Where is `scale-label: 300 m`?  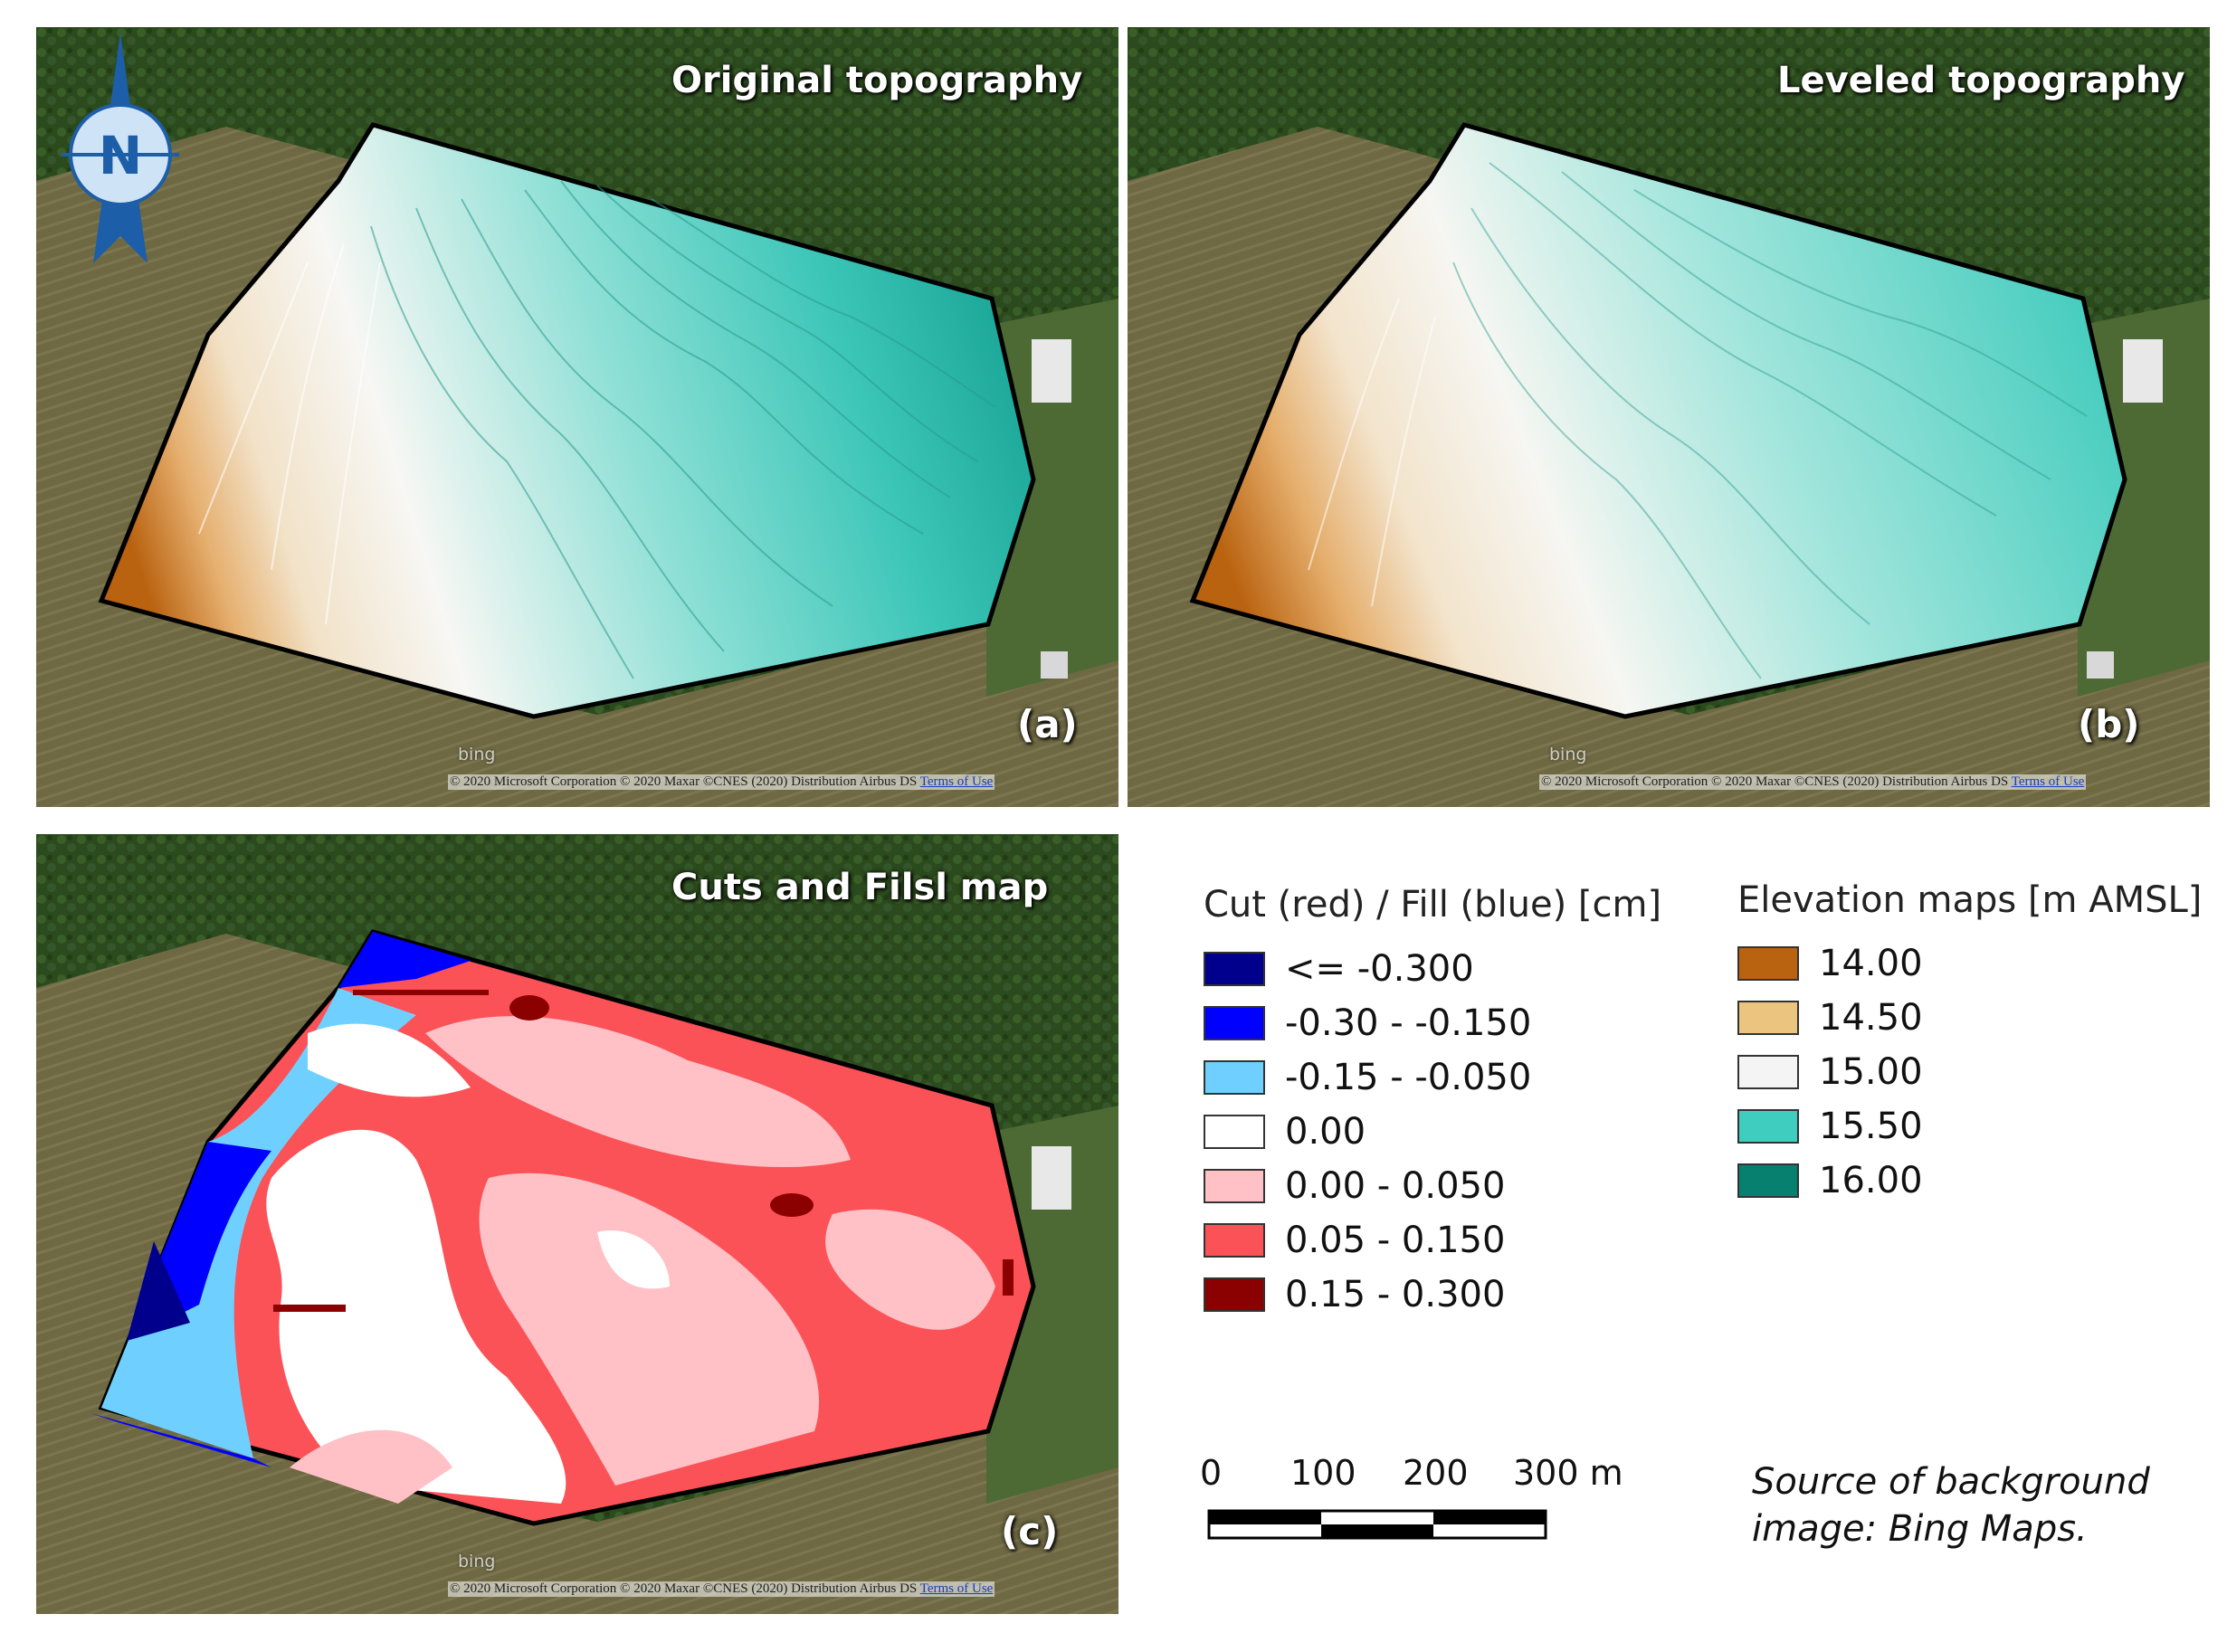 scale-label: 300 m is located at coordinates (1568, 1473).